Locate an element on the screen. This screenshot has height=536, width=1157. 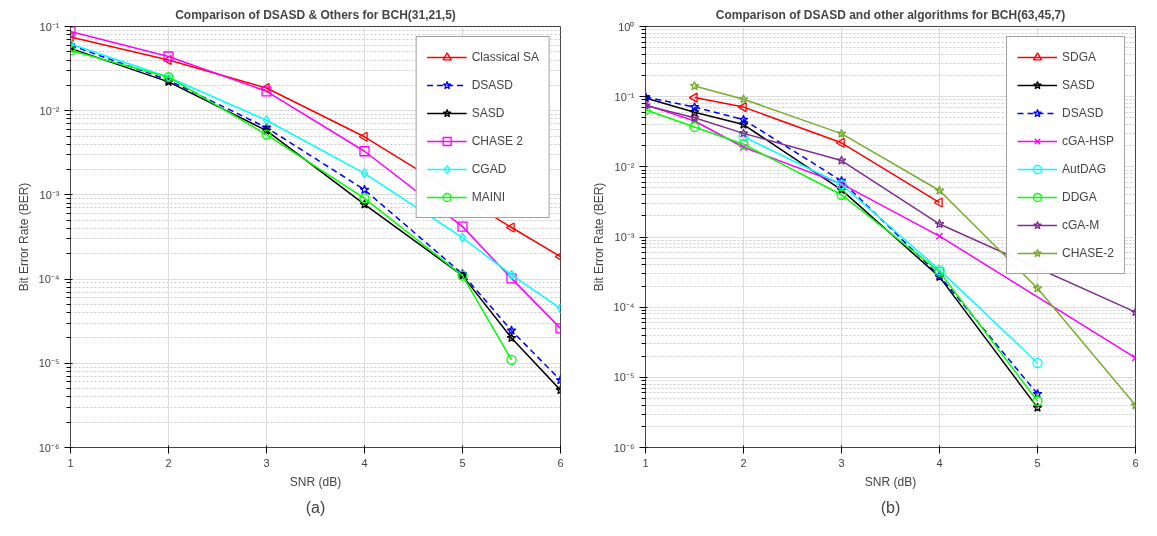
chart-title: Comparison of DSASD and other algorithms for BCH(63,45,7) is located at coordinates (890, 14).